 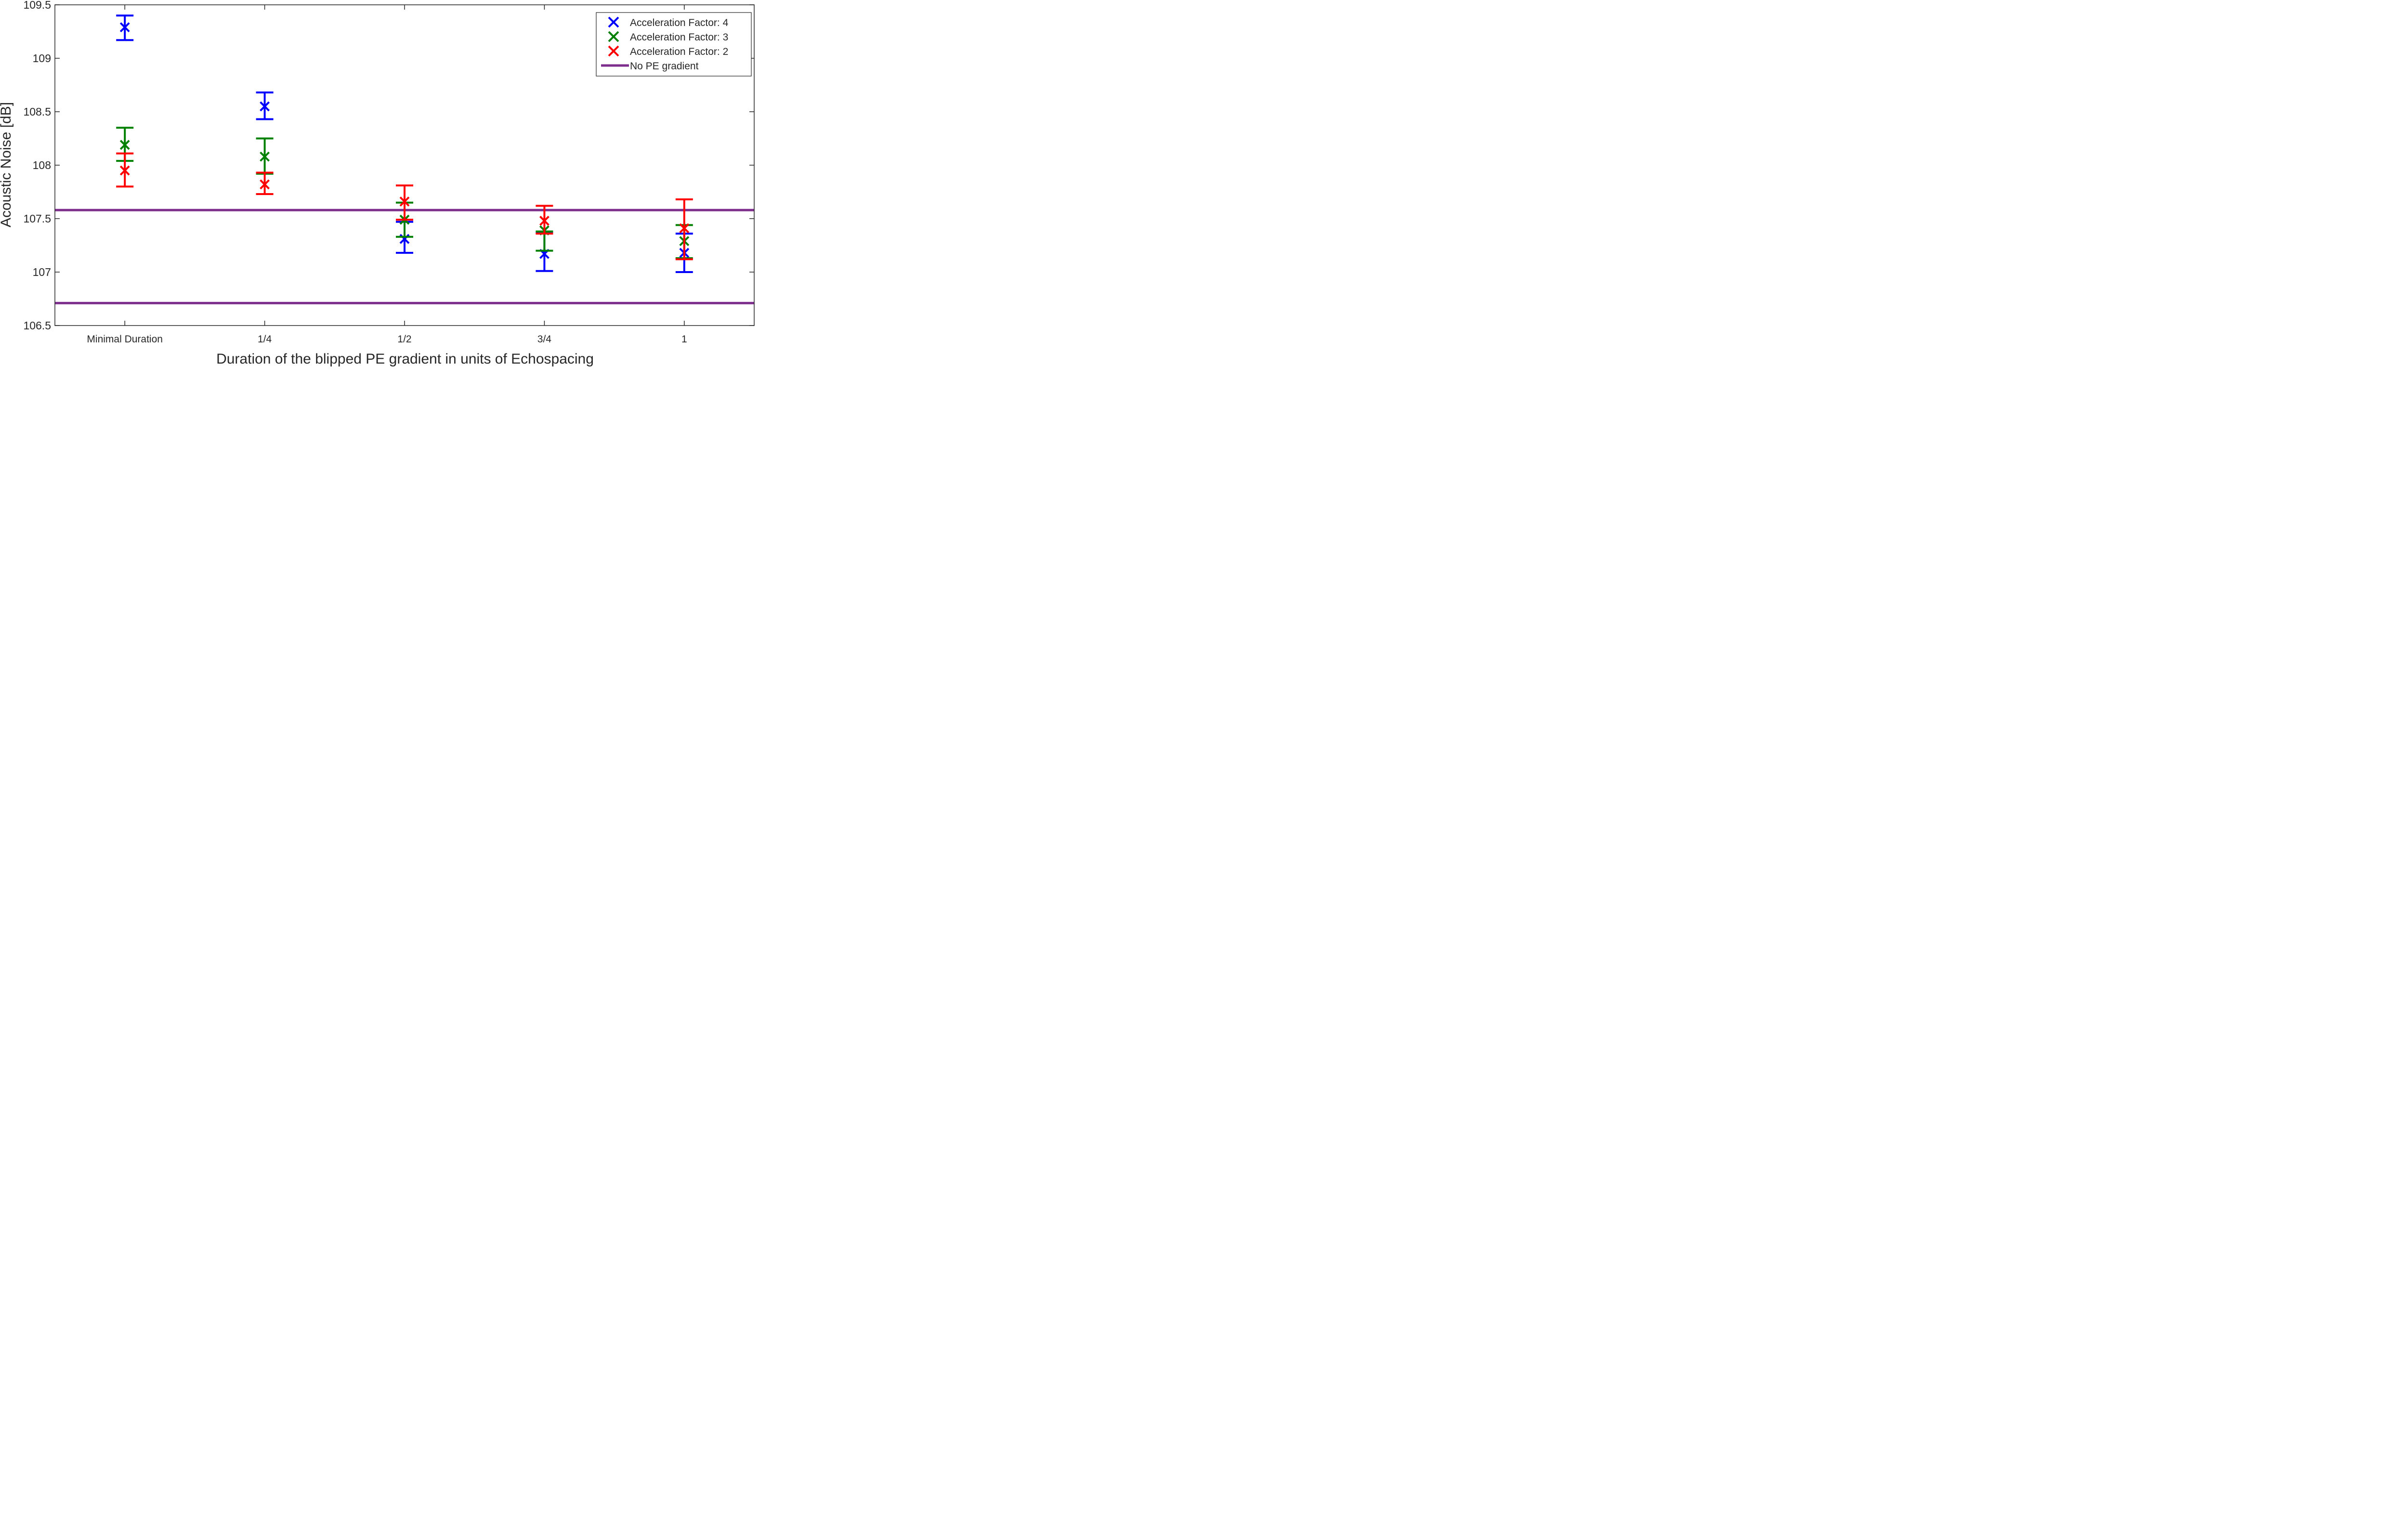 What do you see at coordinates (37, 325) in the screenshot?
I see `y-tick-label: 106.5` at bounding box center [37, 325].